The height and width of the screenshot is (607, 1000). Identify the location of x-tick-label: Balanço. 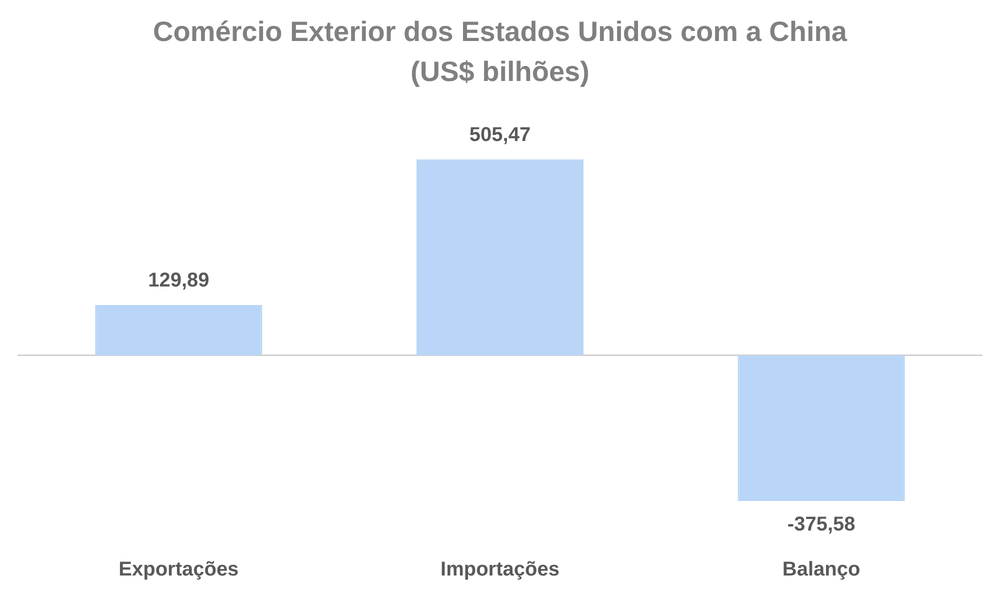
(821, 569).